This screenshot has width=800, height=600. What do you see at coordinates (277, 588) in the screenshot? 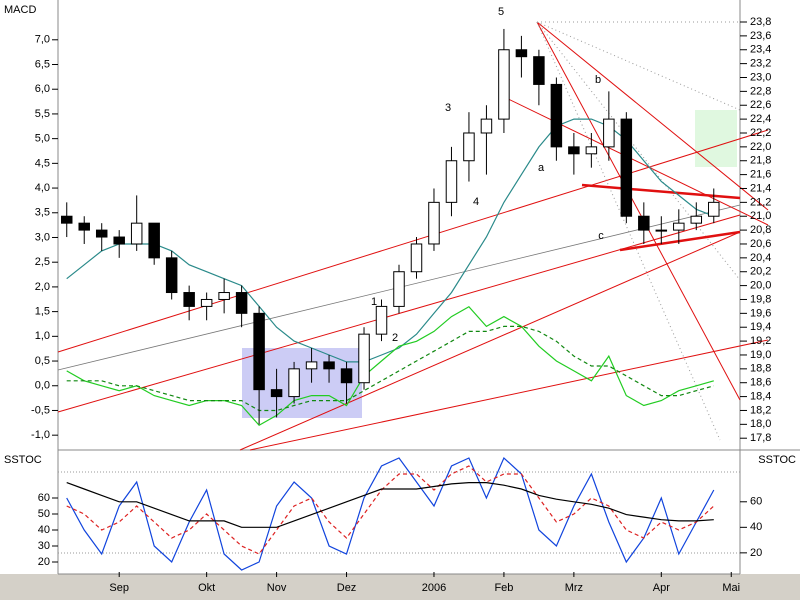
I see `x-tick-label: Nov` at bounding box center [277, 588].